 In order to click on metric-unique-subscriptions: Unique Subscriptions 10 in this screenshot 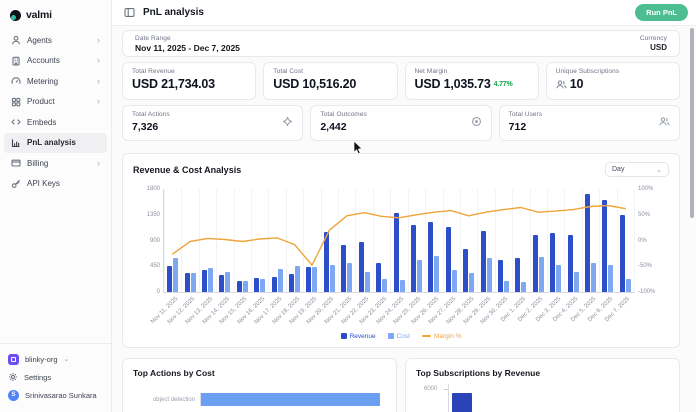, I will do `click(612, 81)`.